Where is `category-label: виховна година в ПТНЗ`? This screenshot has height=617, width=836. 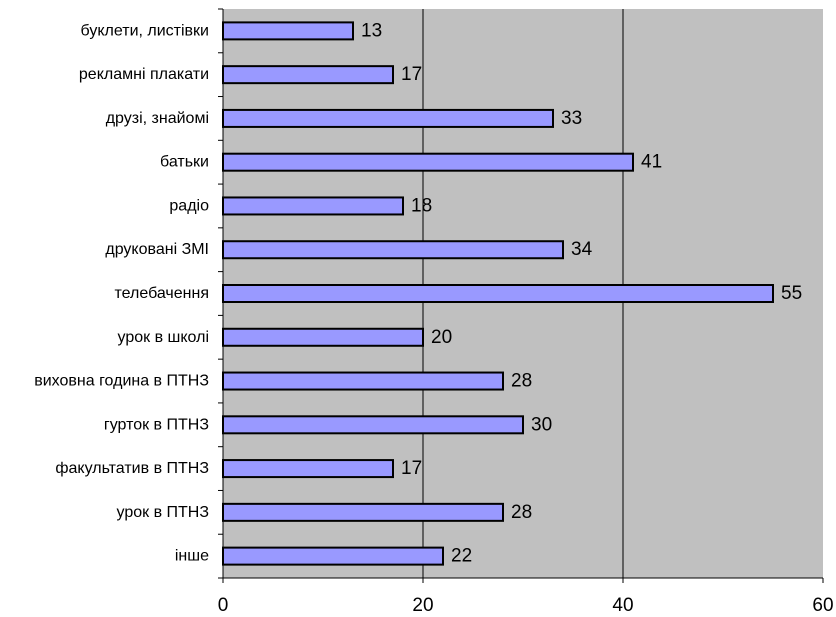
category-label: виховна година в ПТНЗ is located at coordinates (121, 381).